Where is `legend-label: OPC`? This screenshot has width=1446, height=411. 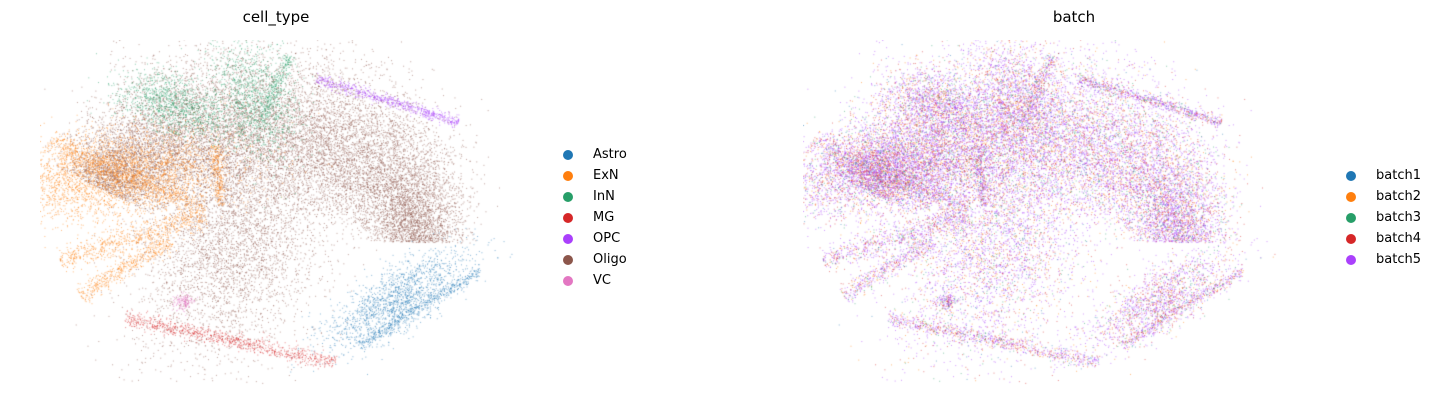
legend-label: OPC is located at coordinates (607, 238).